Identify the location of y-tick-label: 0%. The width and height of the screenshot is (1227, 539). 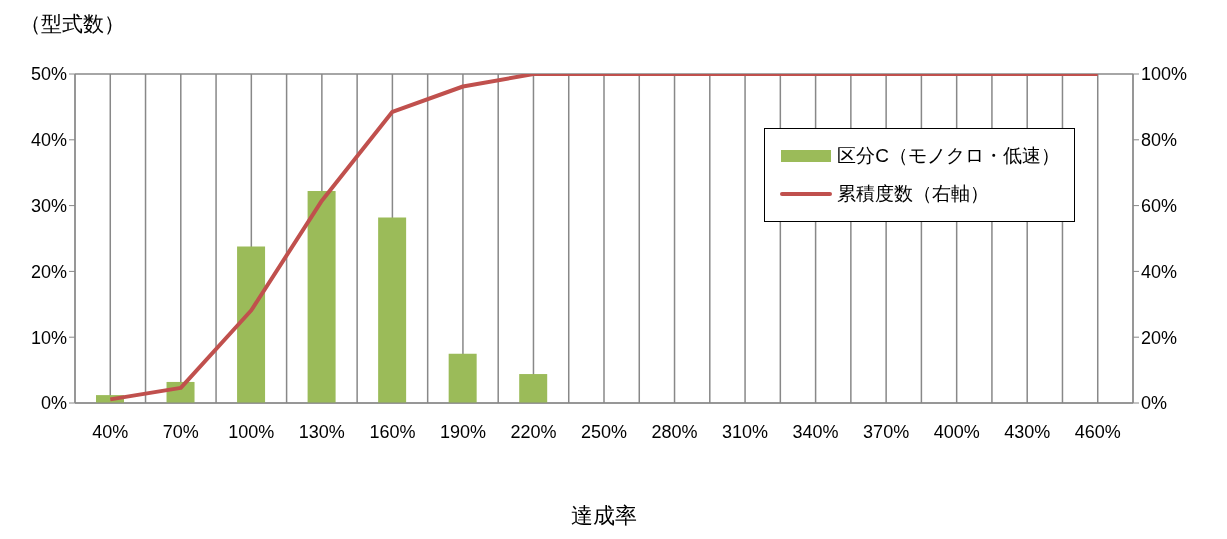
(53, 403).